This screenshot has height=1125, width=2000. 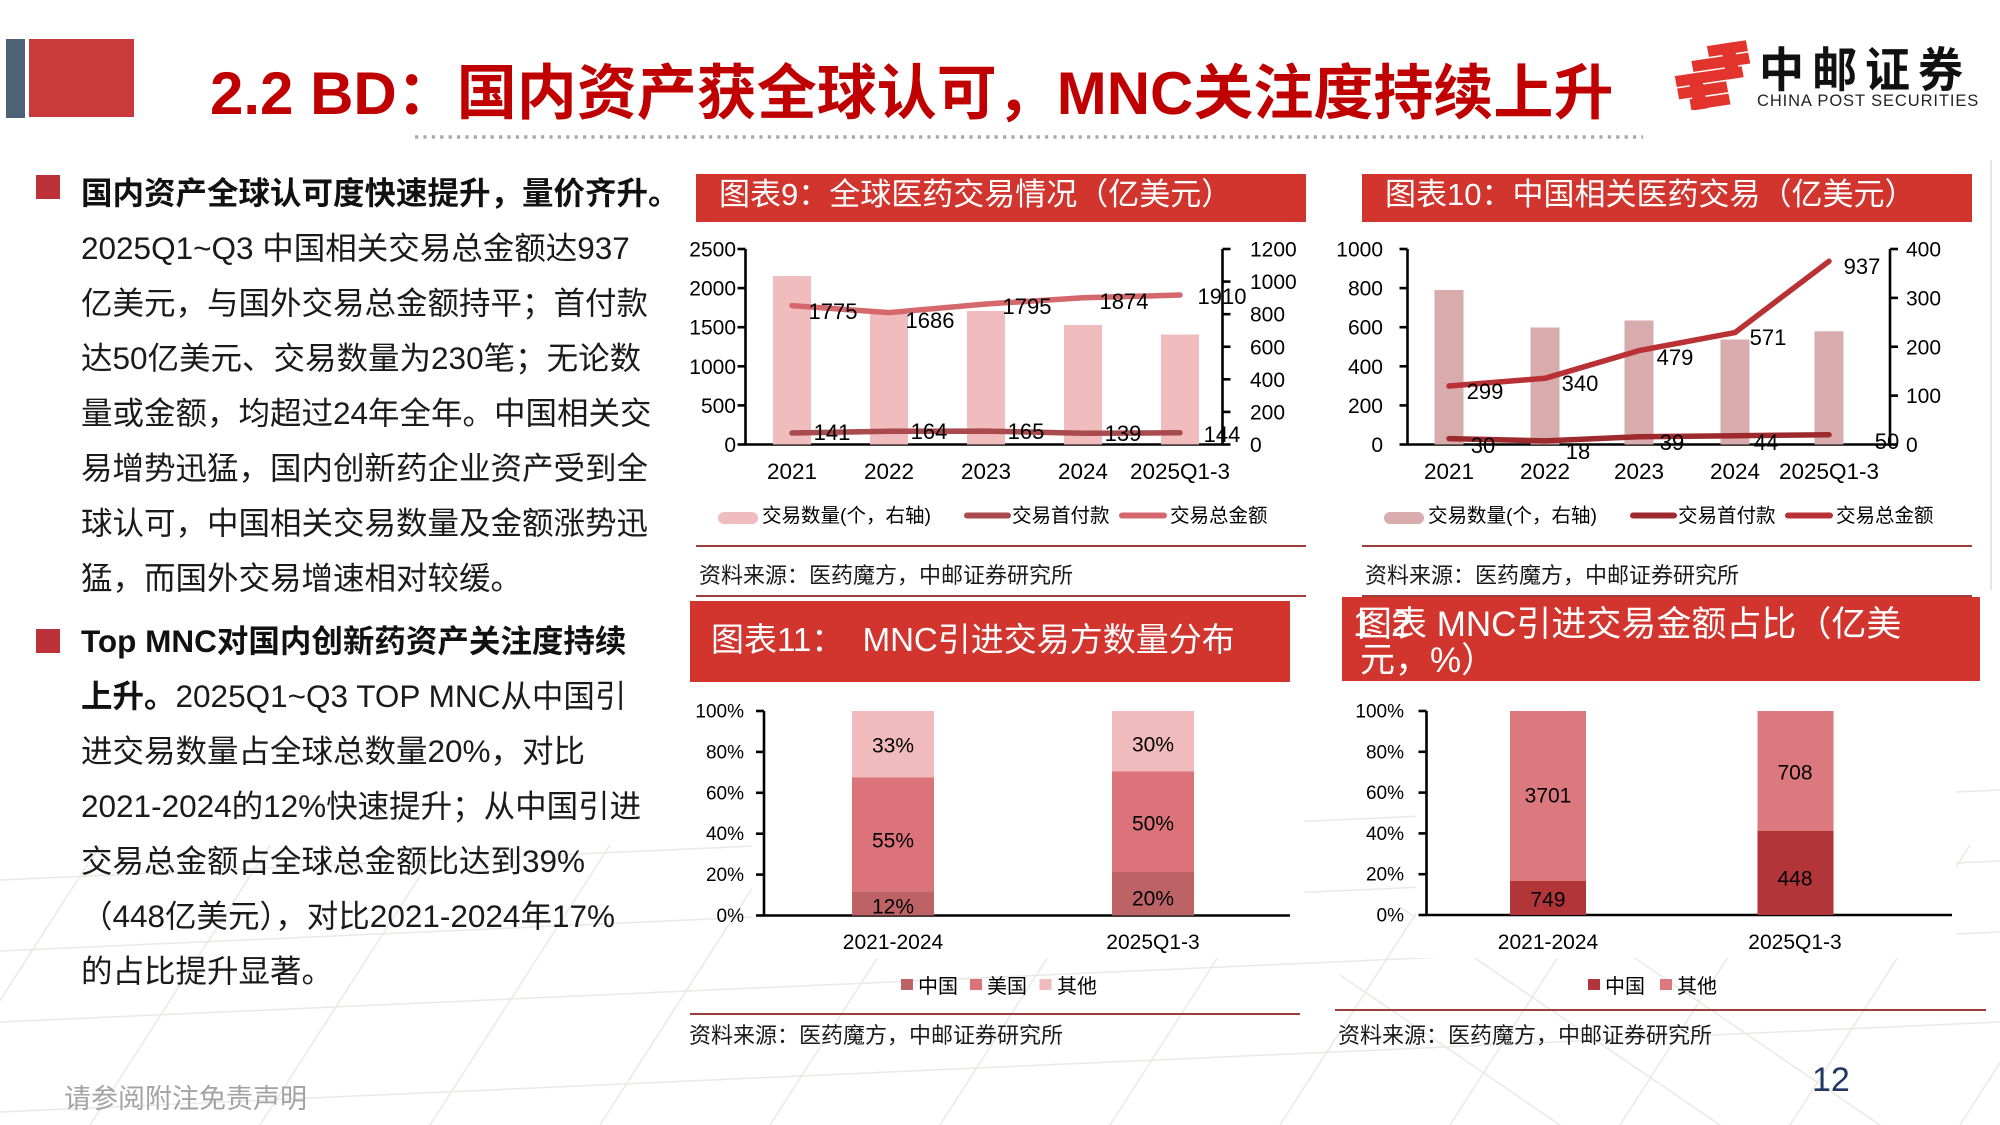 I want to click on svg-text: 2, so click(x=1400, y=624).